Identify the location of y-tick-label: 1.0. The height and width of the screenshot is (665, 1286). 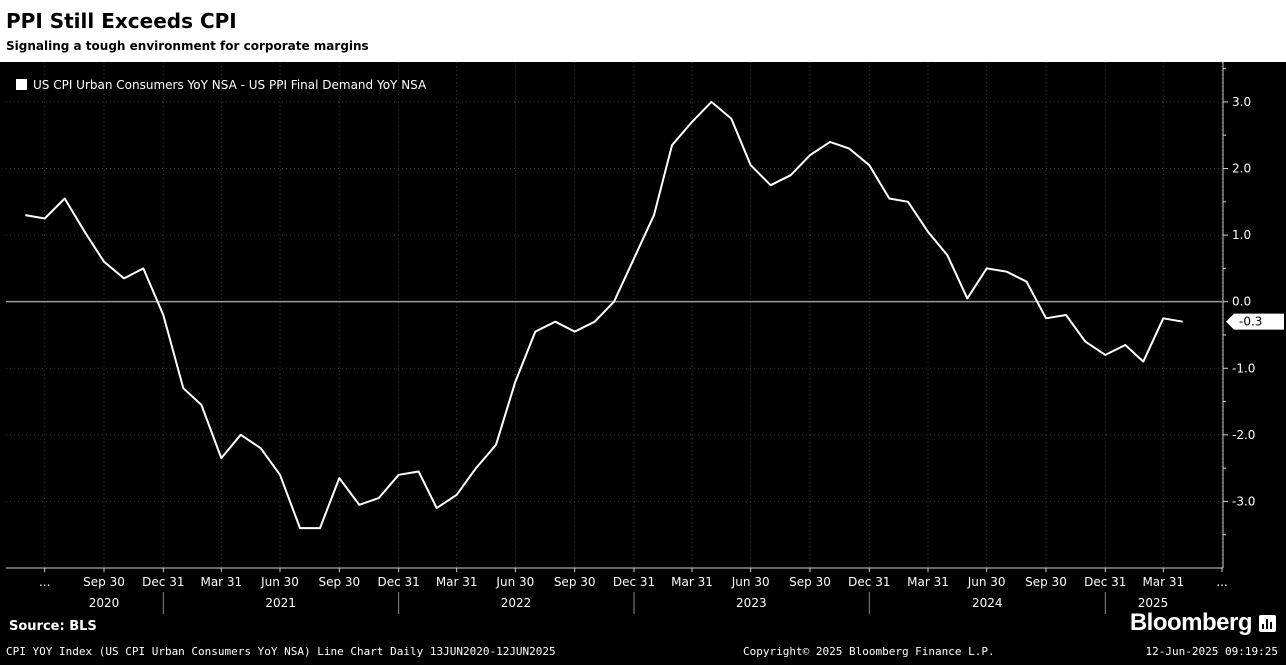
(1241, 235).